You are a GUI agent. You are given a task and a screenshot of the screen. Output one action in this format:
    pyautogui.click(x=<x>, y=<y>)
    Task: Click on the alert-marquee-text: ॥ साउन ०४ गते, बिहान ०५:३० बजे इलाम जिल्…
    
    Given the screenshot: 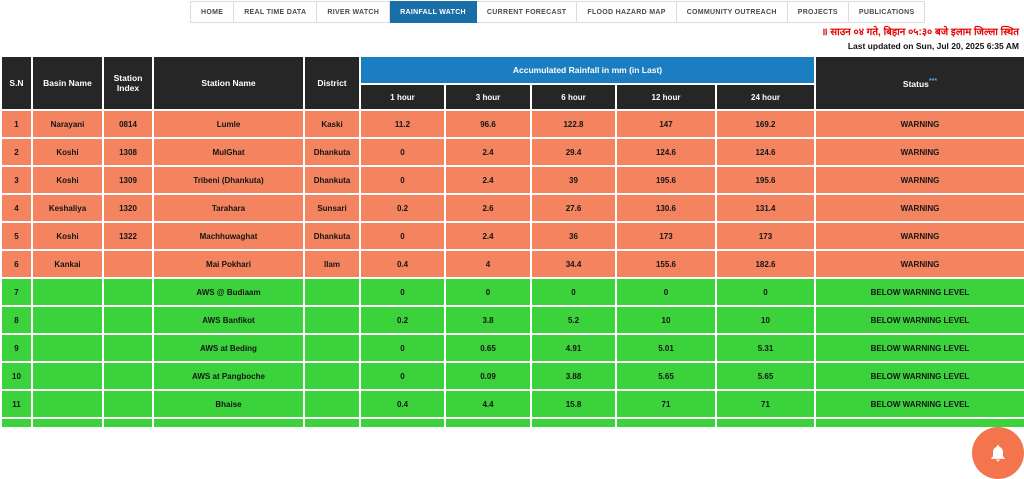 What is the action you would take?
    pyautogui.click(x=920, y=32)
    